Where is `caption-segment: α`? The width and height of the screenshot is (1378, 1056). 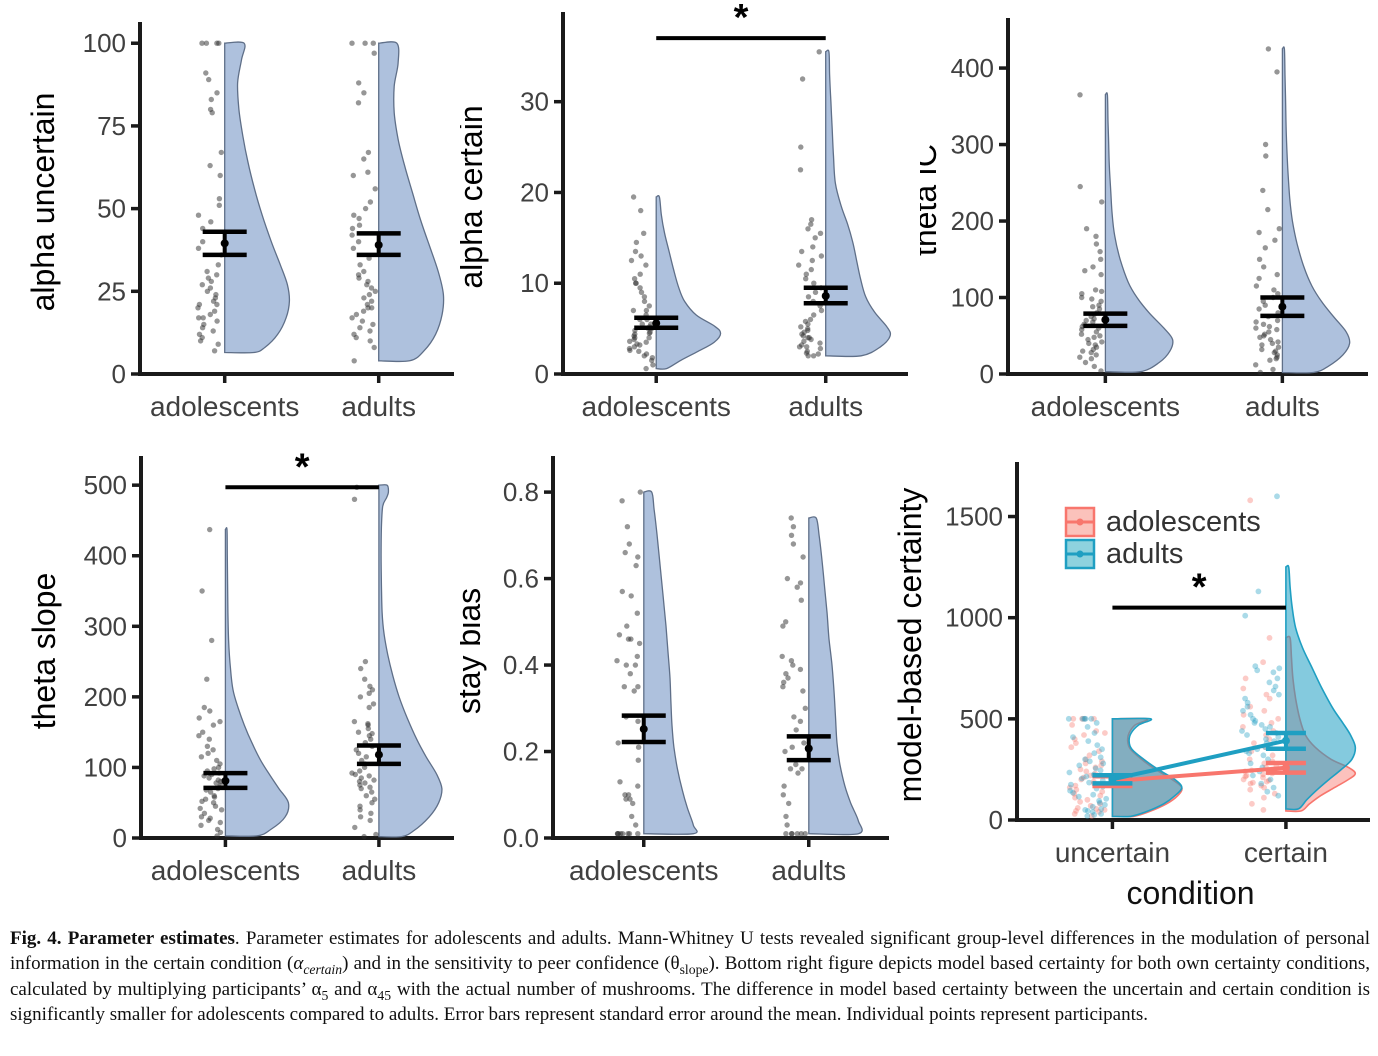
caption-segment: α is located at coordinates (298, 964).